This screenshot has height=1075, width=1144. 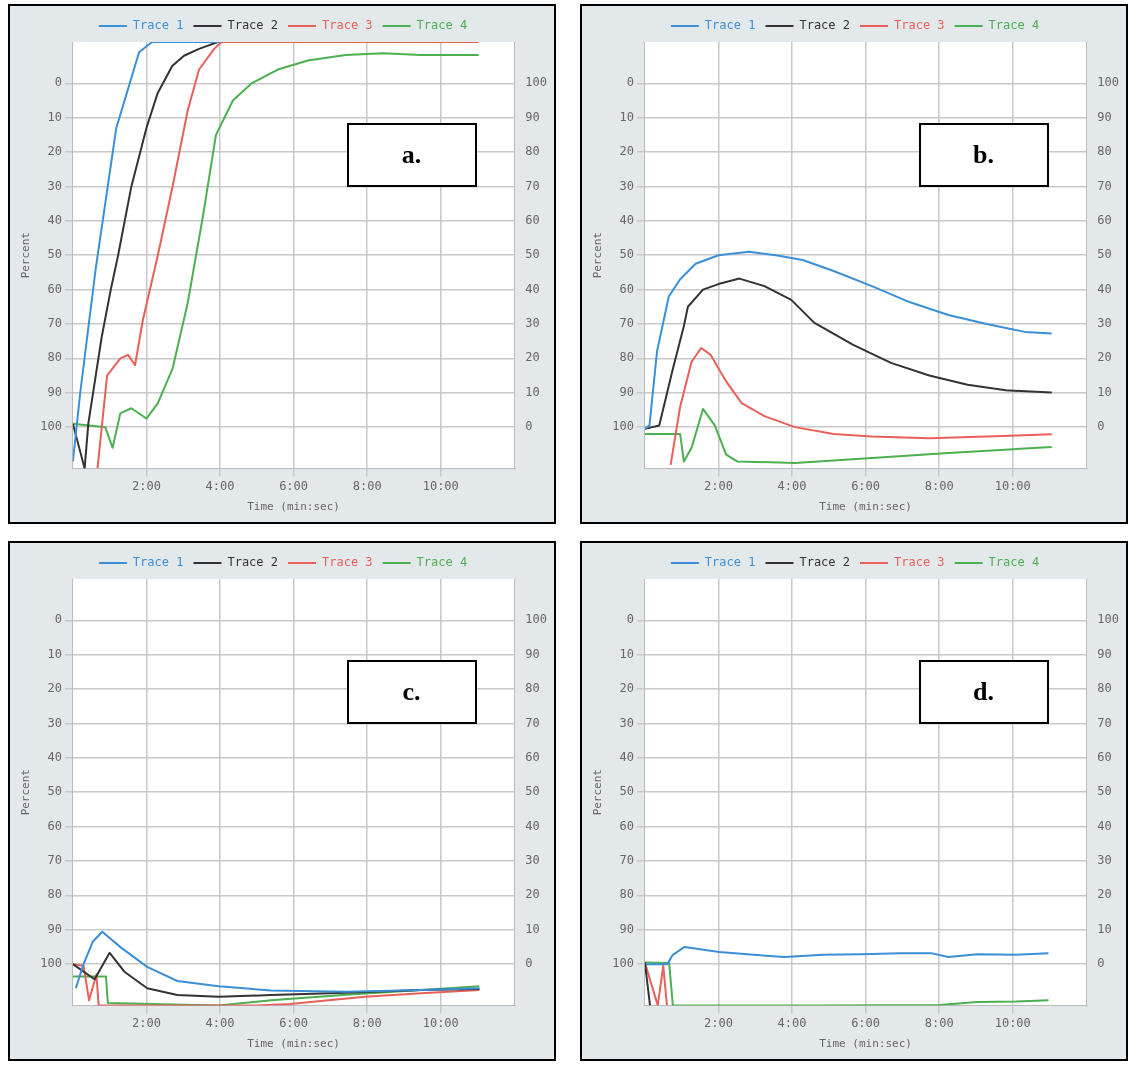 I want to click on y-tick-label: 60, so click(x=626, y=288).